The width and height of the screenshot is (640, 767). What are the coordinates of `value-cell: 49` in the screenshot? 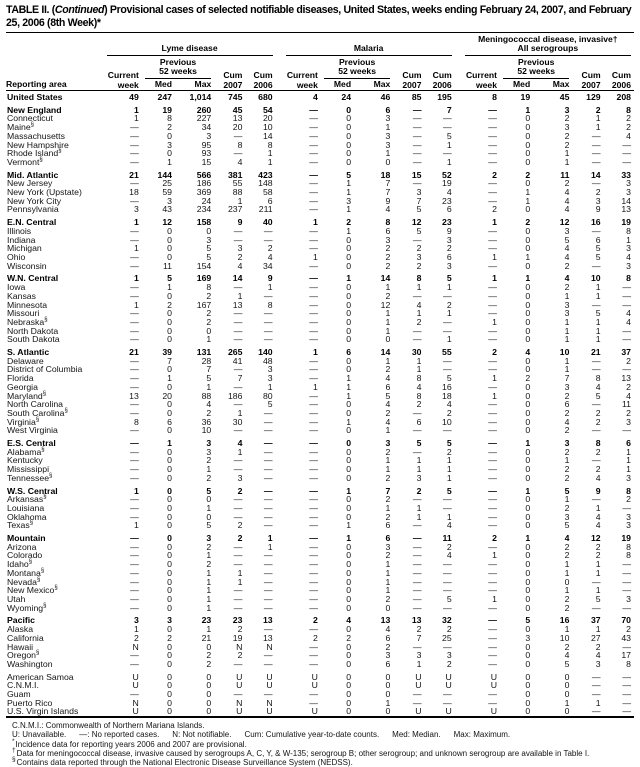 It's located at (134, 97).